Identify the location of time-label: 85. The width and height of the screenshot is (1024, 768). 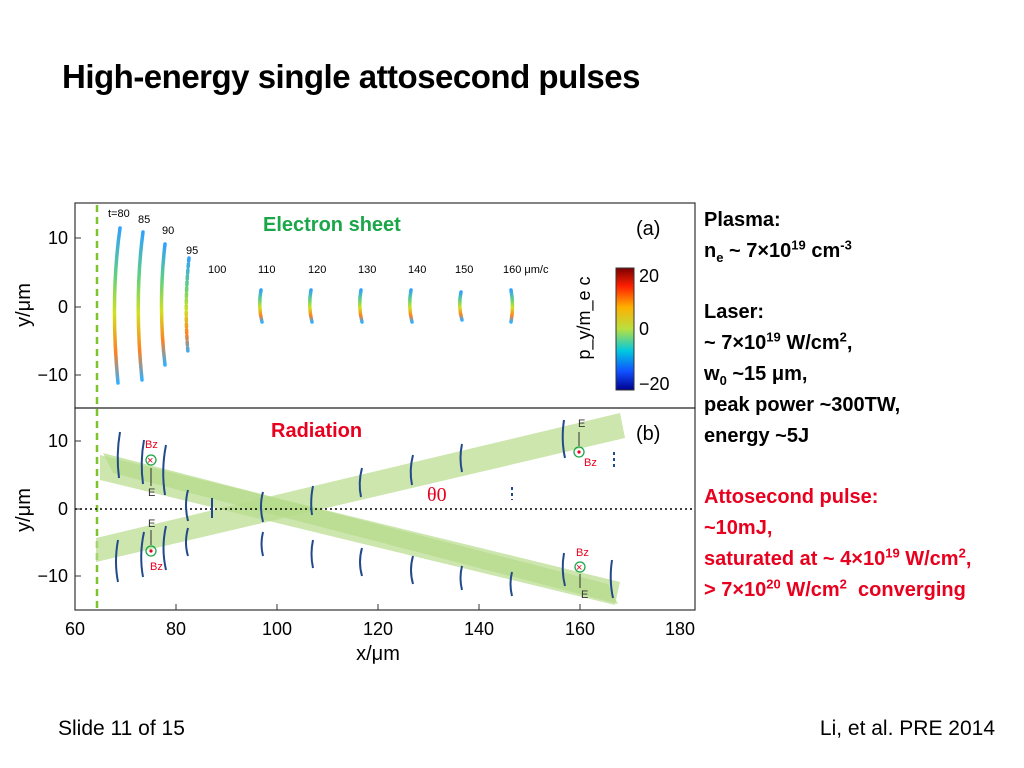
(144, 220).